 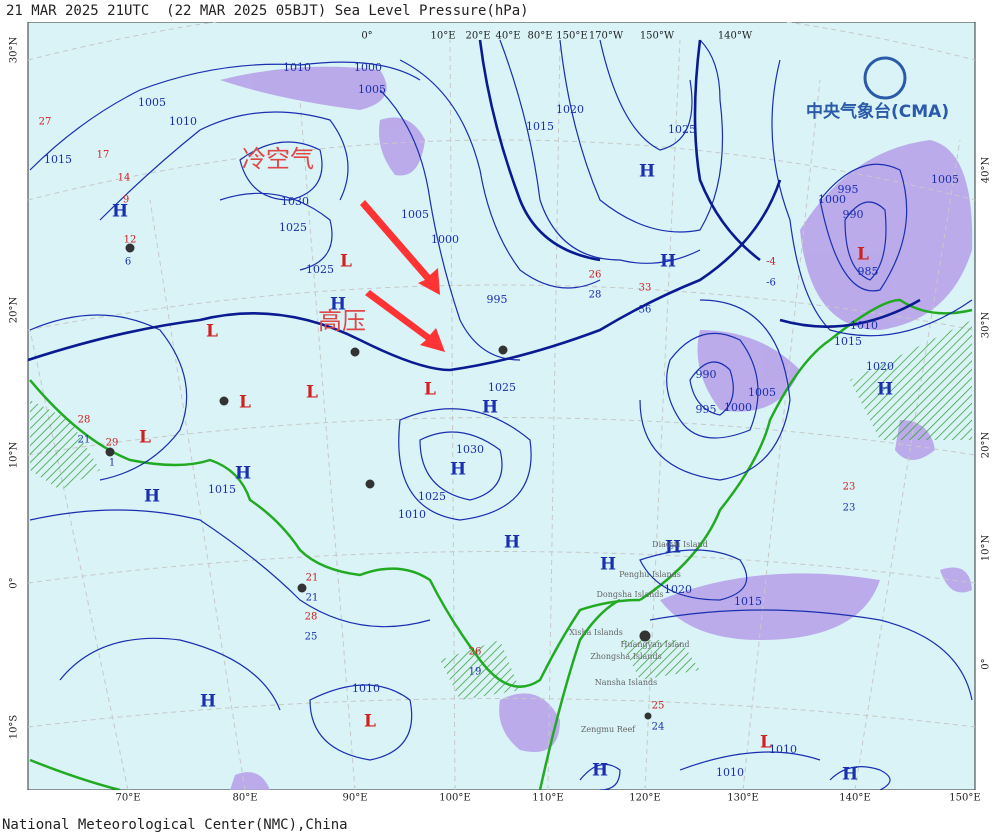 I want to click on station-value: 19, so click(x=475, y=672).